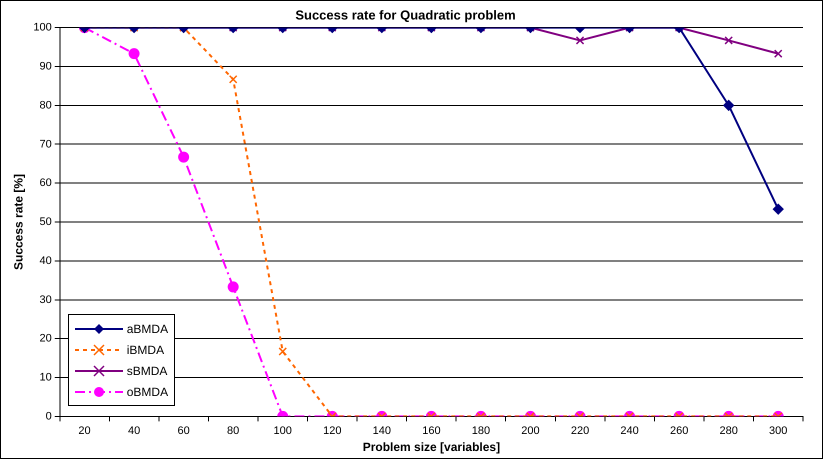  I want to click on x-axis-title: Problem size [variables], so click(431, 447).